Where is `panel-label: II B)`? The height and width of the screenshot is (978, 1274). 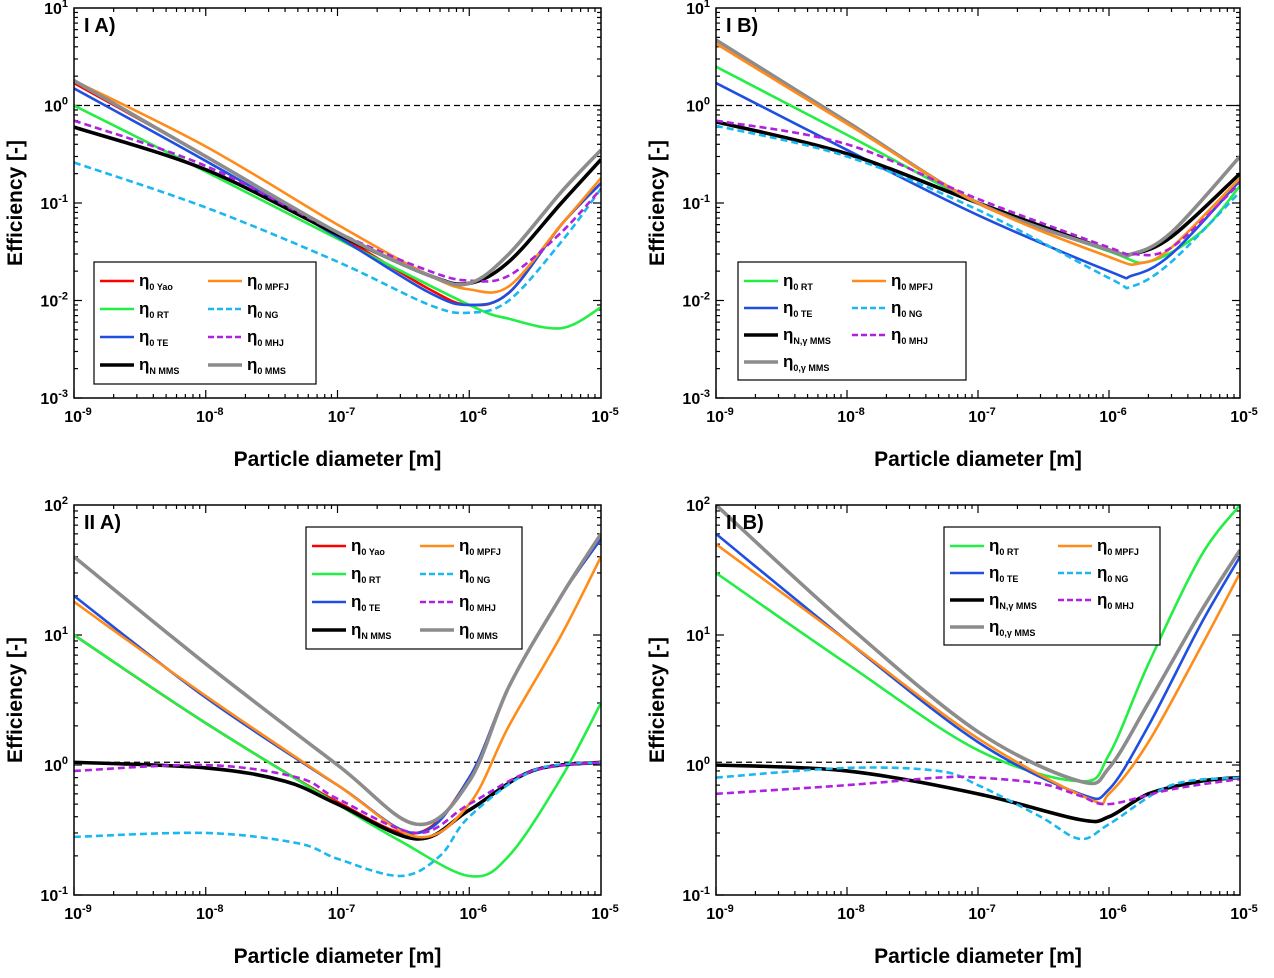
panel-label: II B) is located at coordinates (745, 523).